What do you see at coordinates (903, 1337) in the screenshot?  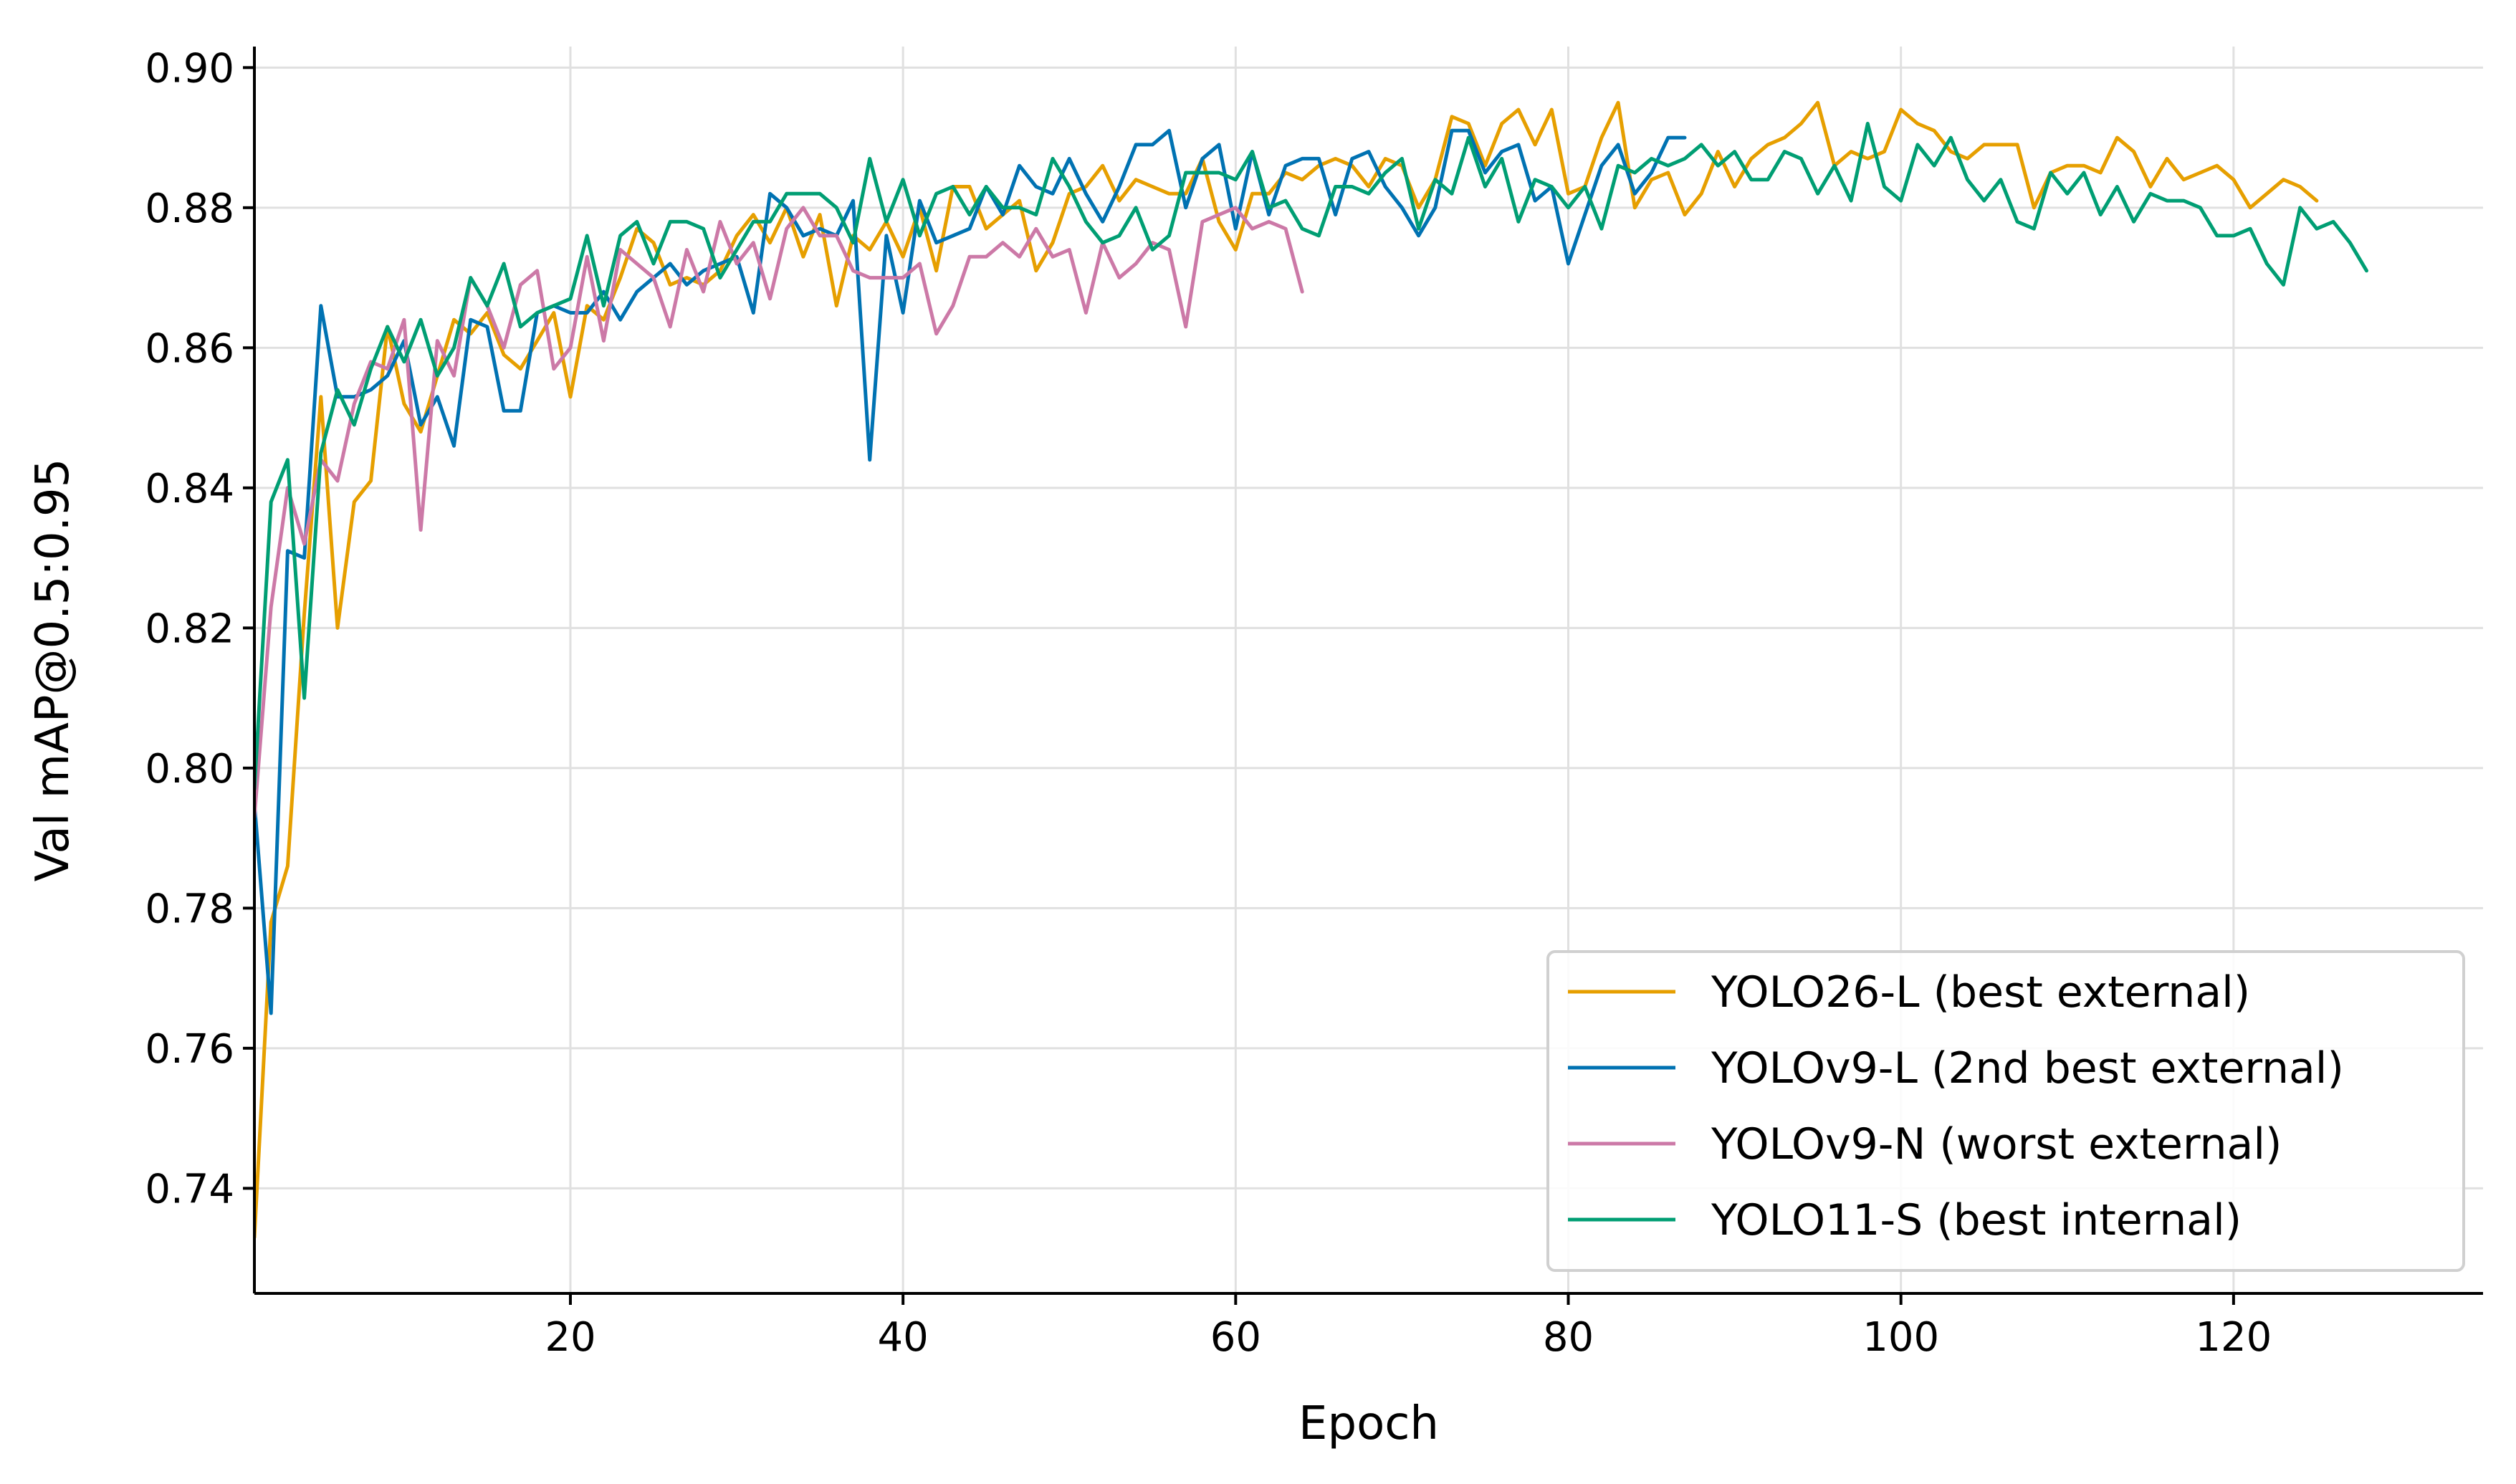 I see `x-tick-label: 40` at bounding box center [903, 1337].